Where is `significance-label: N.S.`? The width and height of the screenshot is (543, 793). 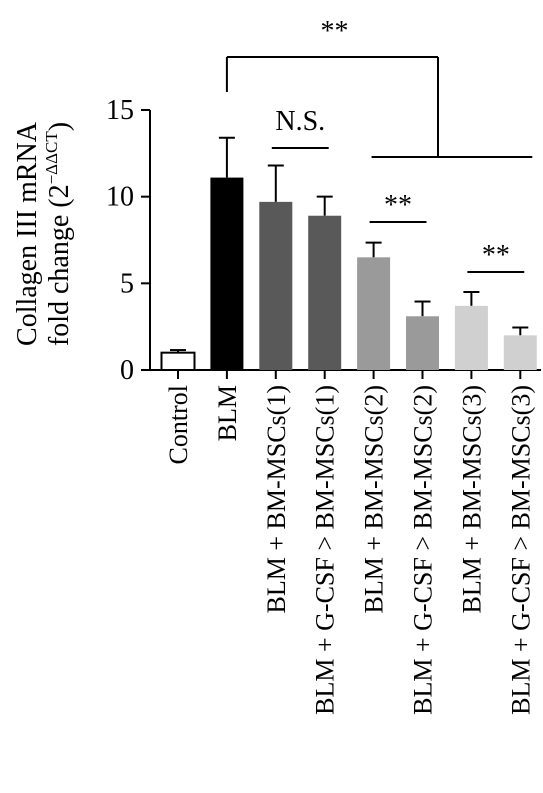
significance-label: N.S. is located at coordinates (300, 121).